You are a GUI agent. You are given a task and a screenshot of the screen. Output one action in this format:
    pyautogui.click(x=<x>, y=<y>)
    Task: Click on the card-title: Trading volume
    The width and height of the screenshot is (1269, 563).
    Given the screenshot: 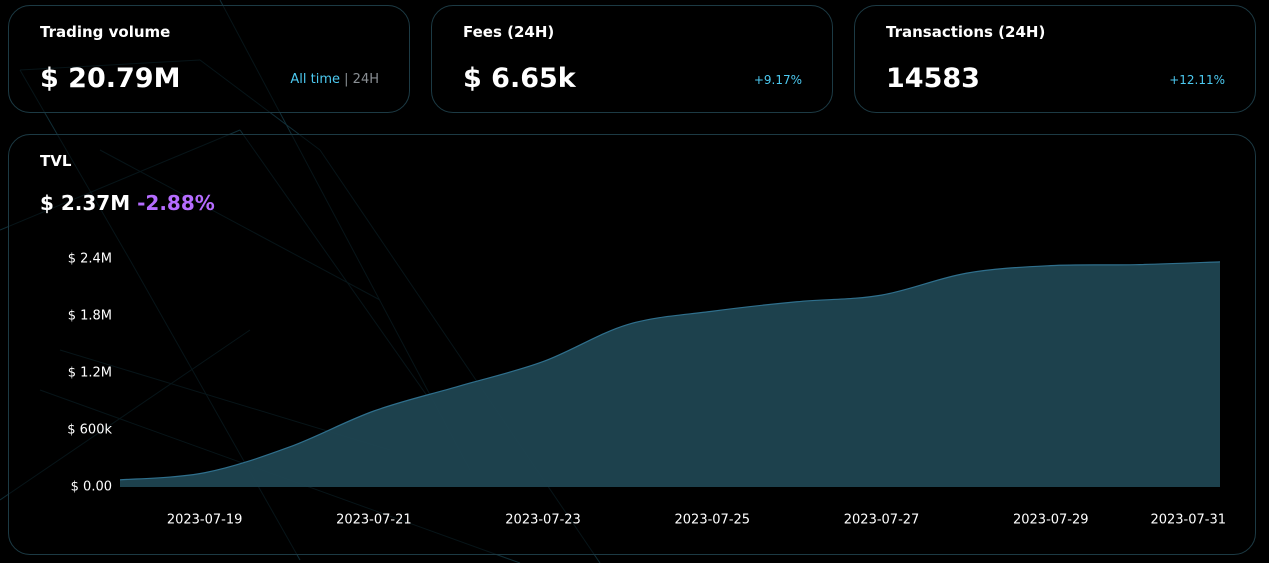 What is the action you would take?
    pyautogui.click(x=105, y=32)
    